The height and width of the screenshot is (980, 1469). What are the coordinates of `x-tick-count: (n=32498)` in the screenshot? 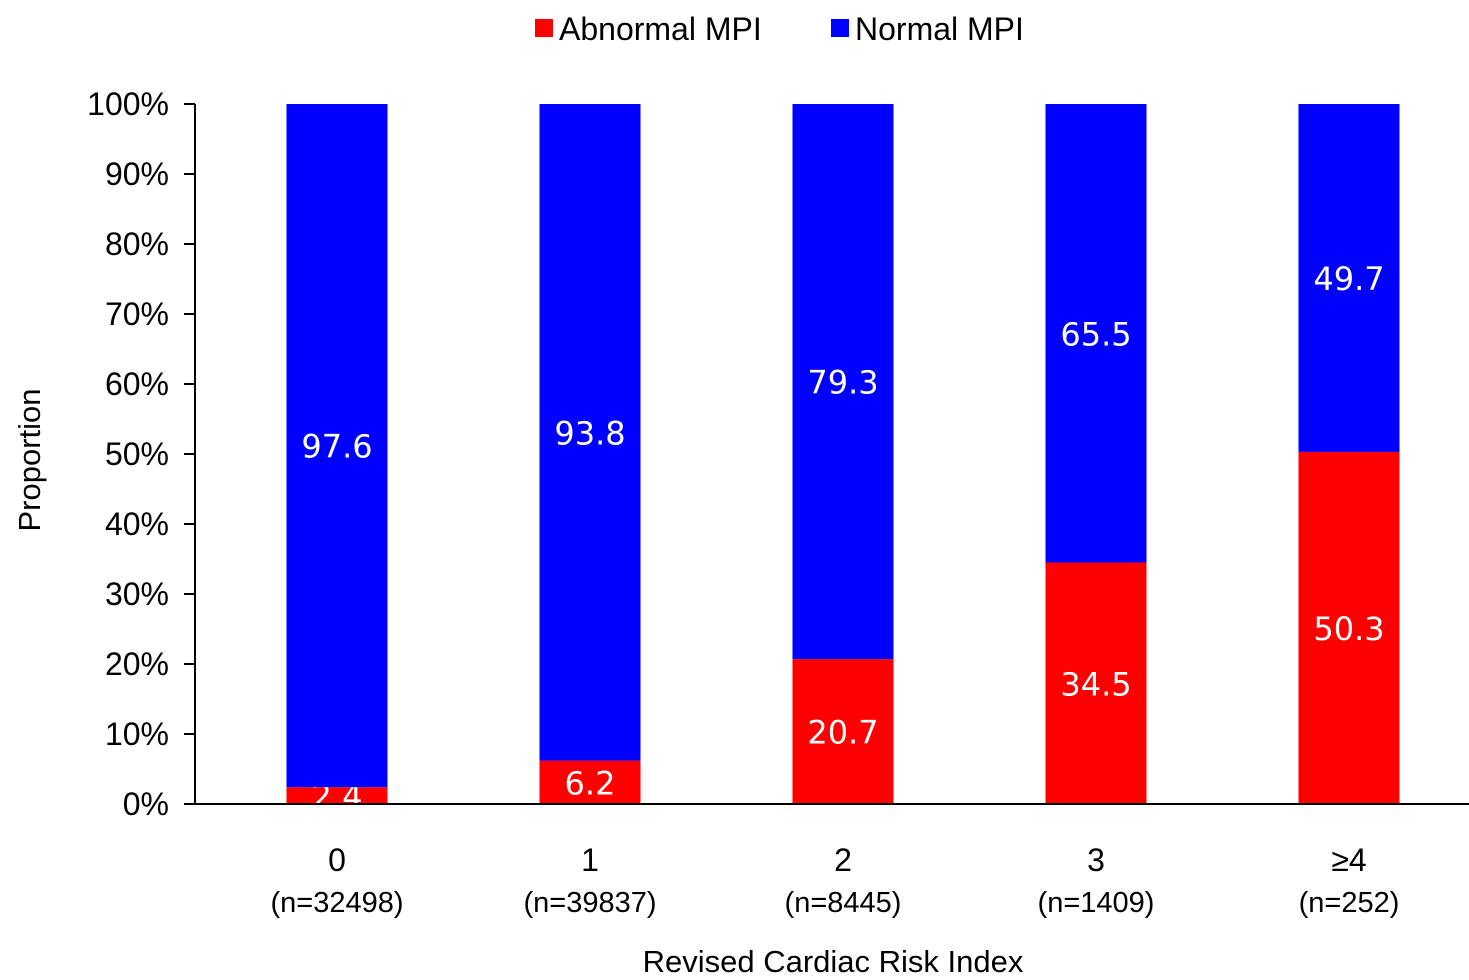 It's located at (336, 903).